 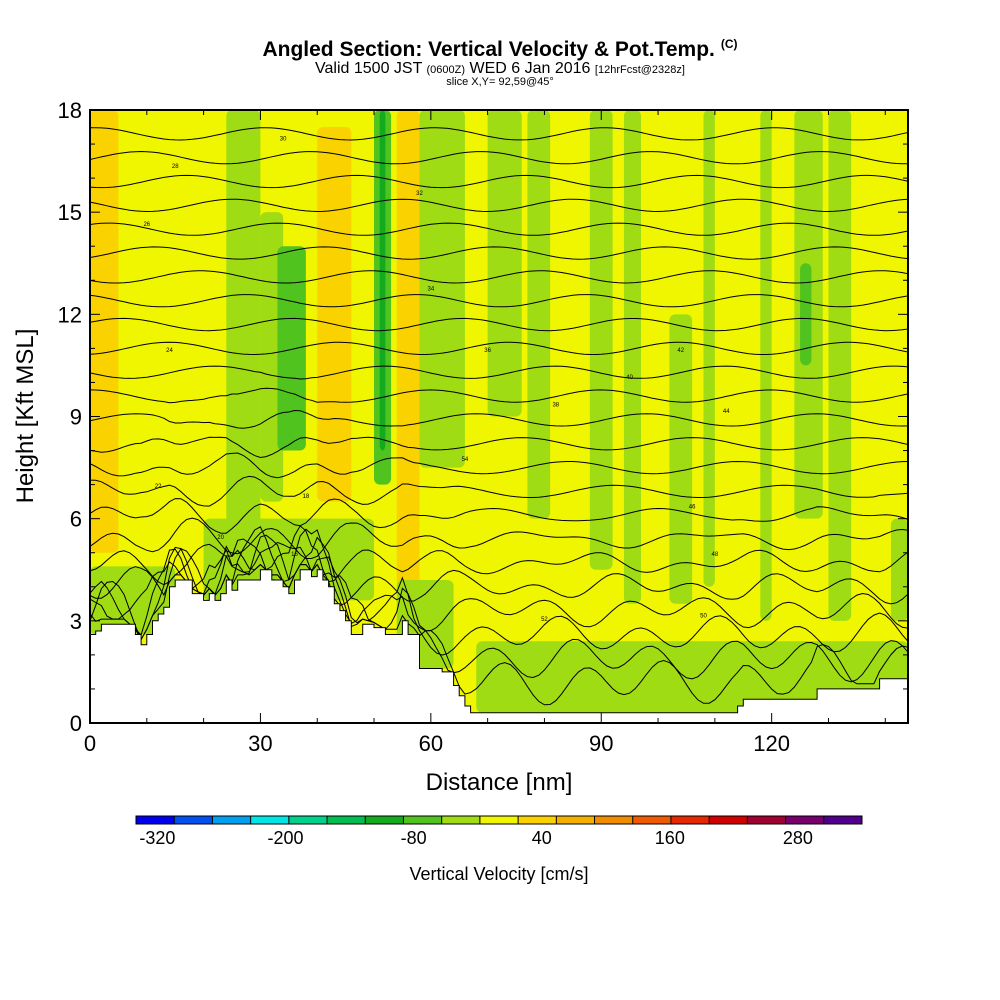 I want to click on colorbar-tick-label: -200, so click(x=285, y=838).